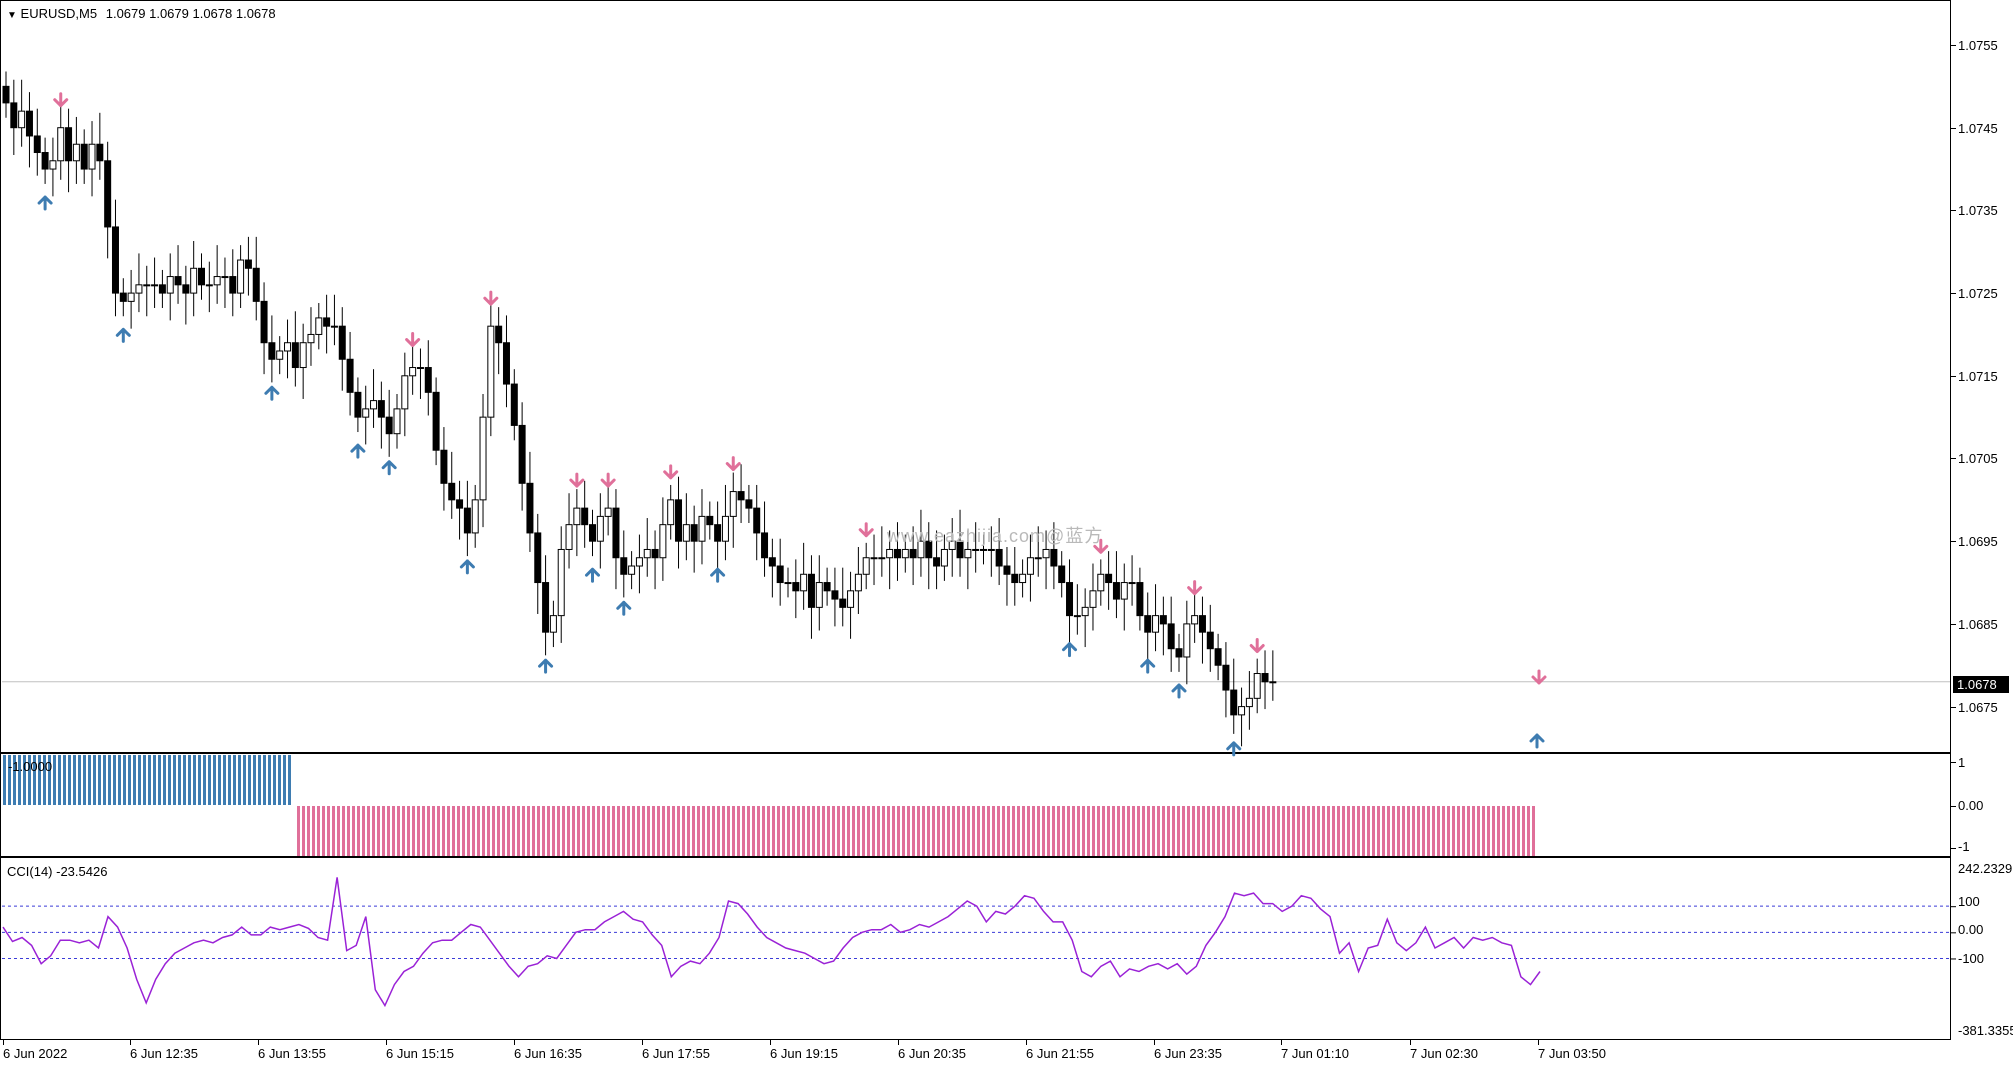 Image resolution: width=2013 pixels, height=1068 pixels. I want to click on time-axis-tick, so click(386, 1042).